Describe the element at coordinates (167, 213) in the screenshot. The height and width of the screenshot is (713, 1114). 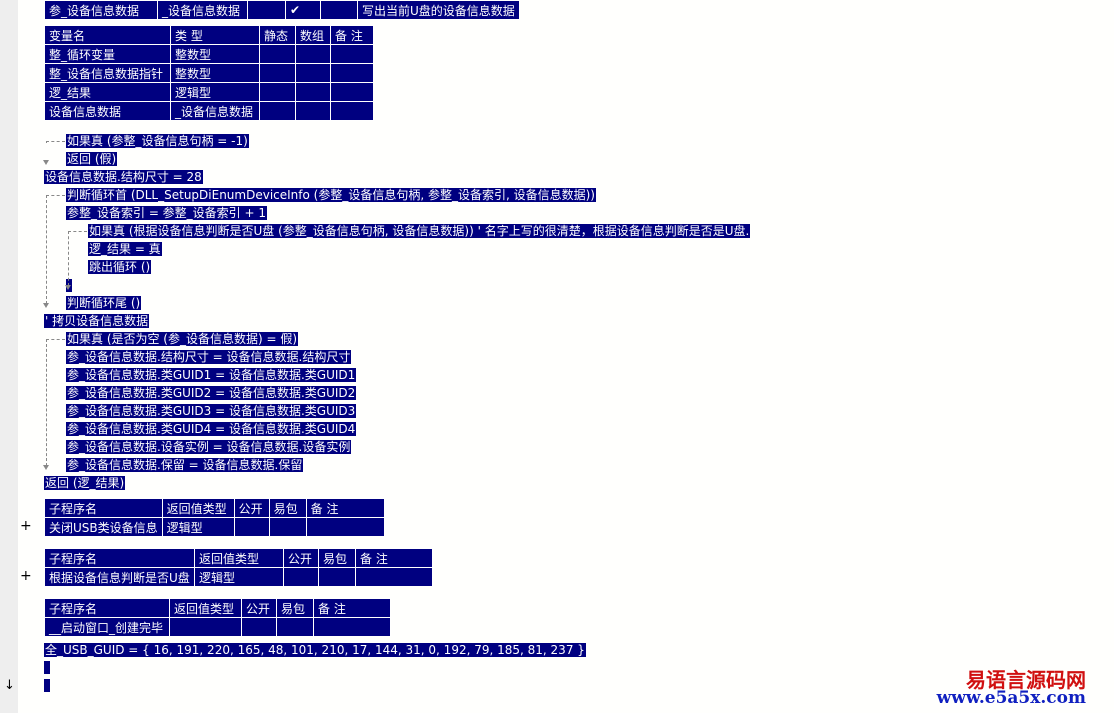
I see `code-line: 参整_设备索引 = 参整_设备索引 + 1` at that location.